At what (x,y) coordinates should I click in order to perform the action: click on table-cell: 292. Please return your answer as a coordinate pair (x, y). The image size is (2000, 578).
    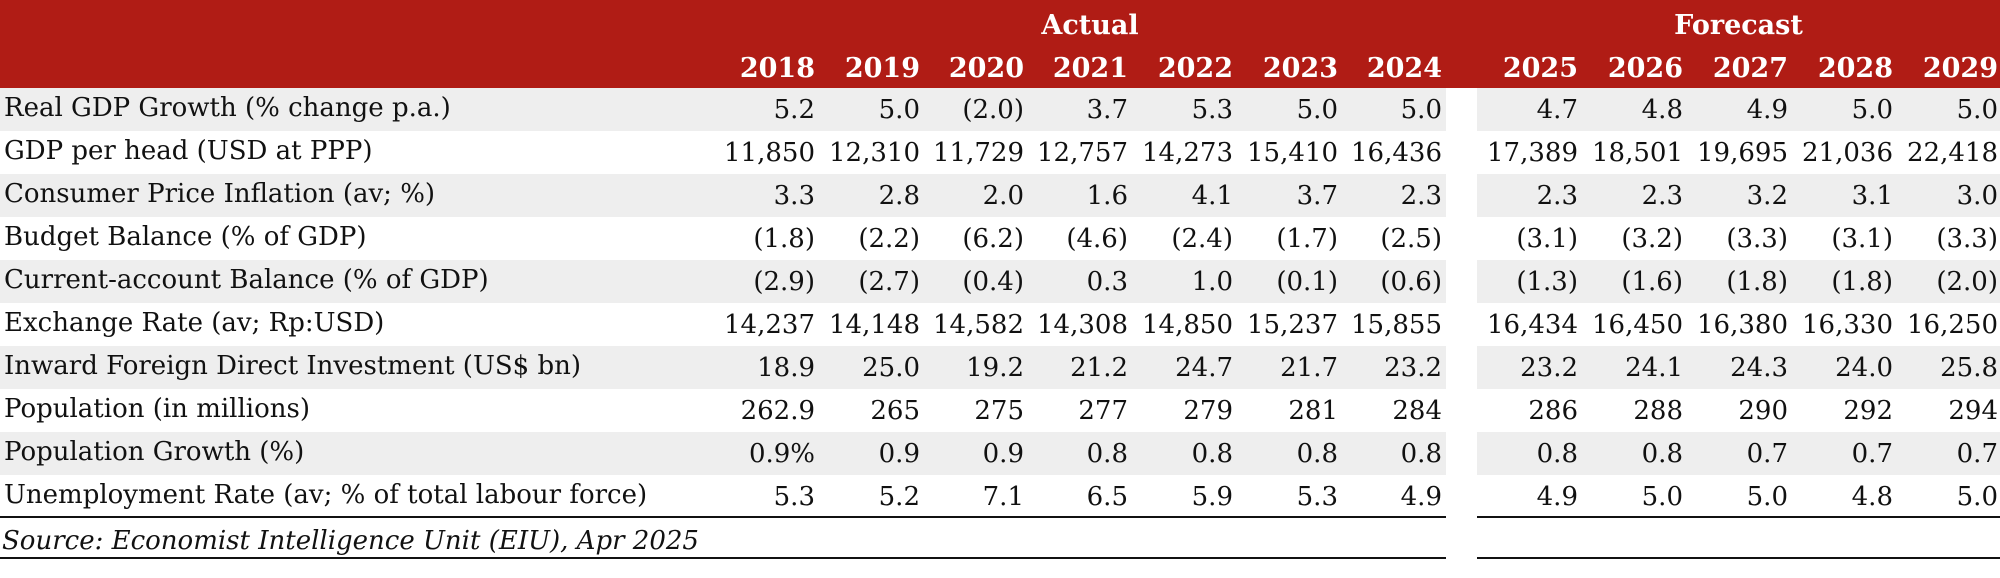
    Looking at the image, I should click on (1868, 411).